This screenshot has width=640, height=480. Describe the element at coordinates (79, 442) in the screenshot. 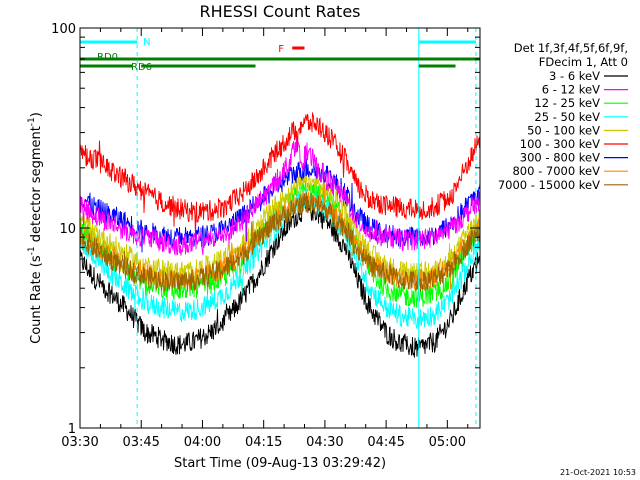

I see `x-tick-label-0: 03:30` at that location.